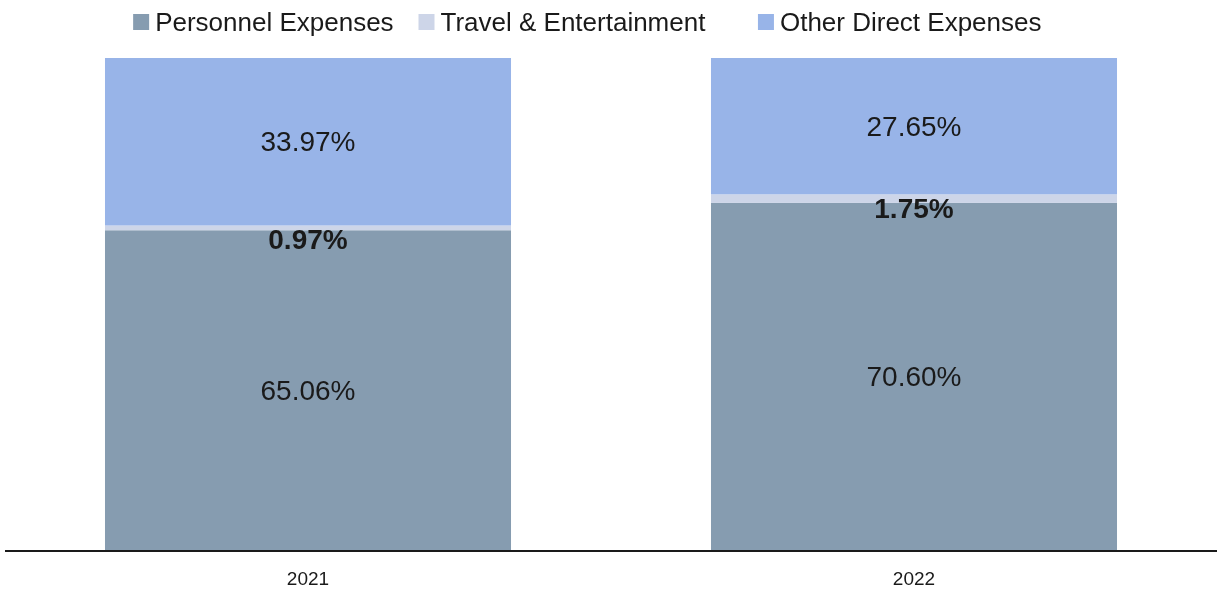  I want to click on data-label: 27.65%, so click(914, 126).